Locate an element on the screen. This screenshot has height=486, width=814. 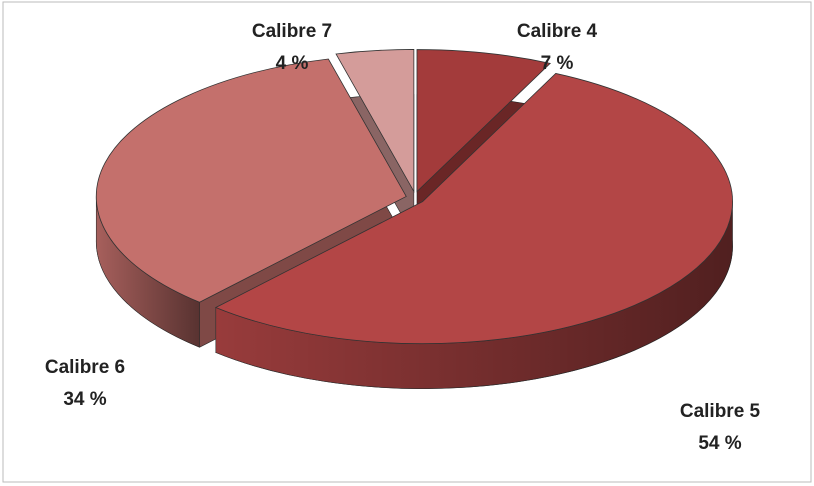
slice-value-label: 4 % is located at coordinates (292, 63).